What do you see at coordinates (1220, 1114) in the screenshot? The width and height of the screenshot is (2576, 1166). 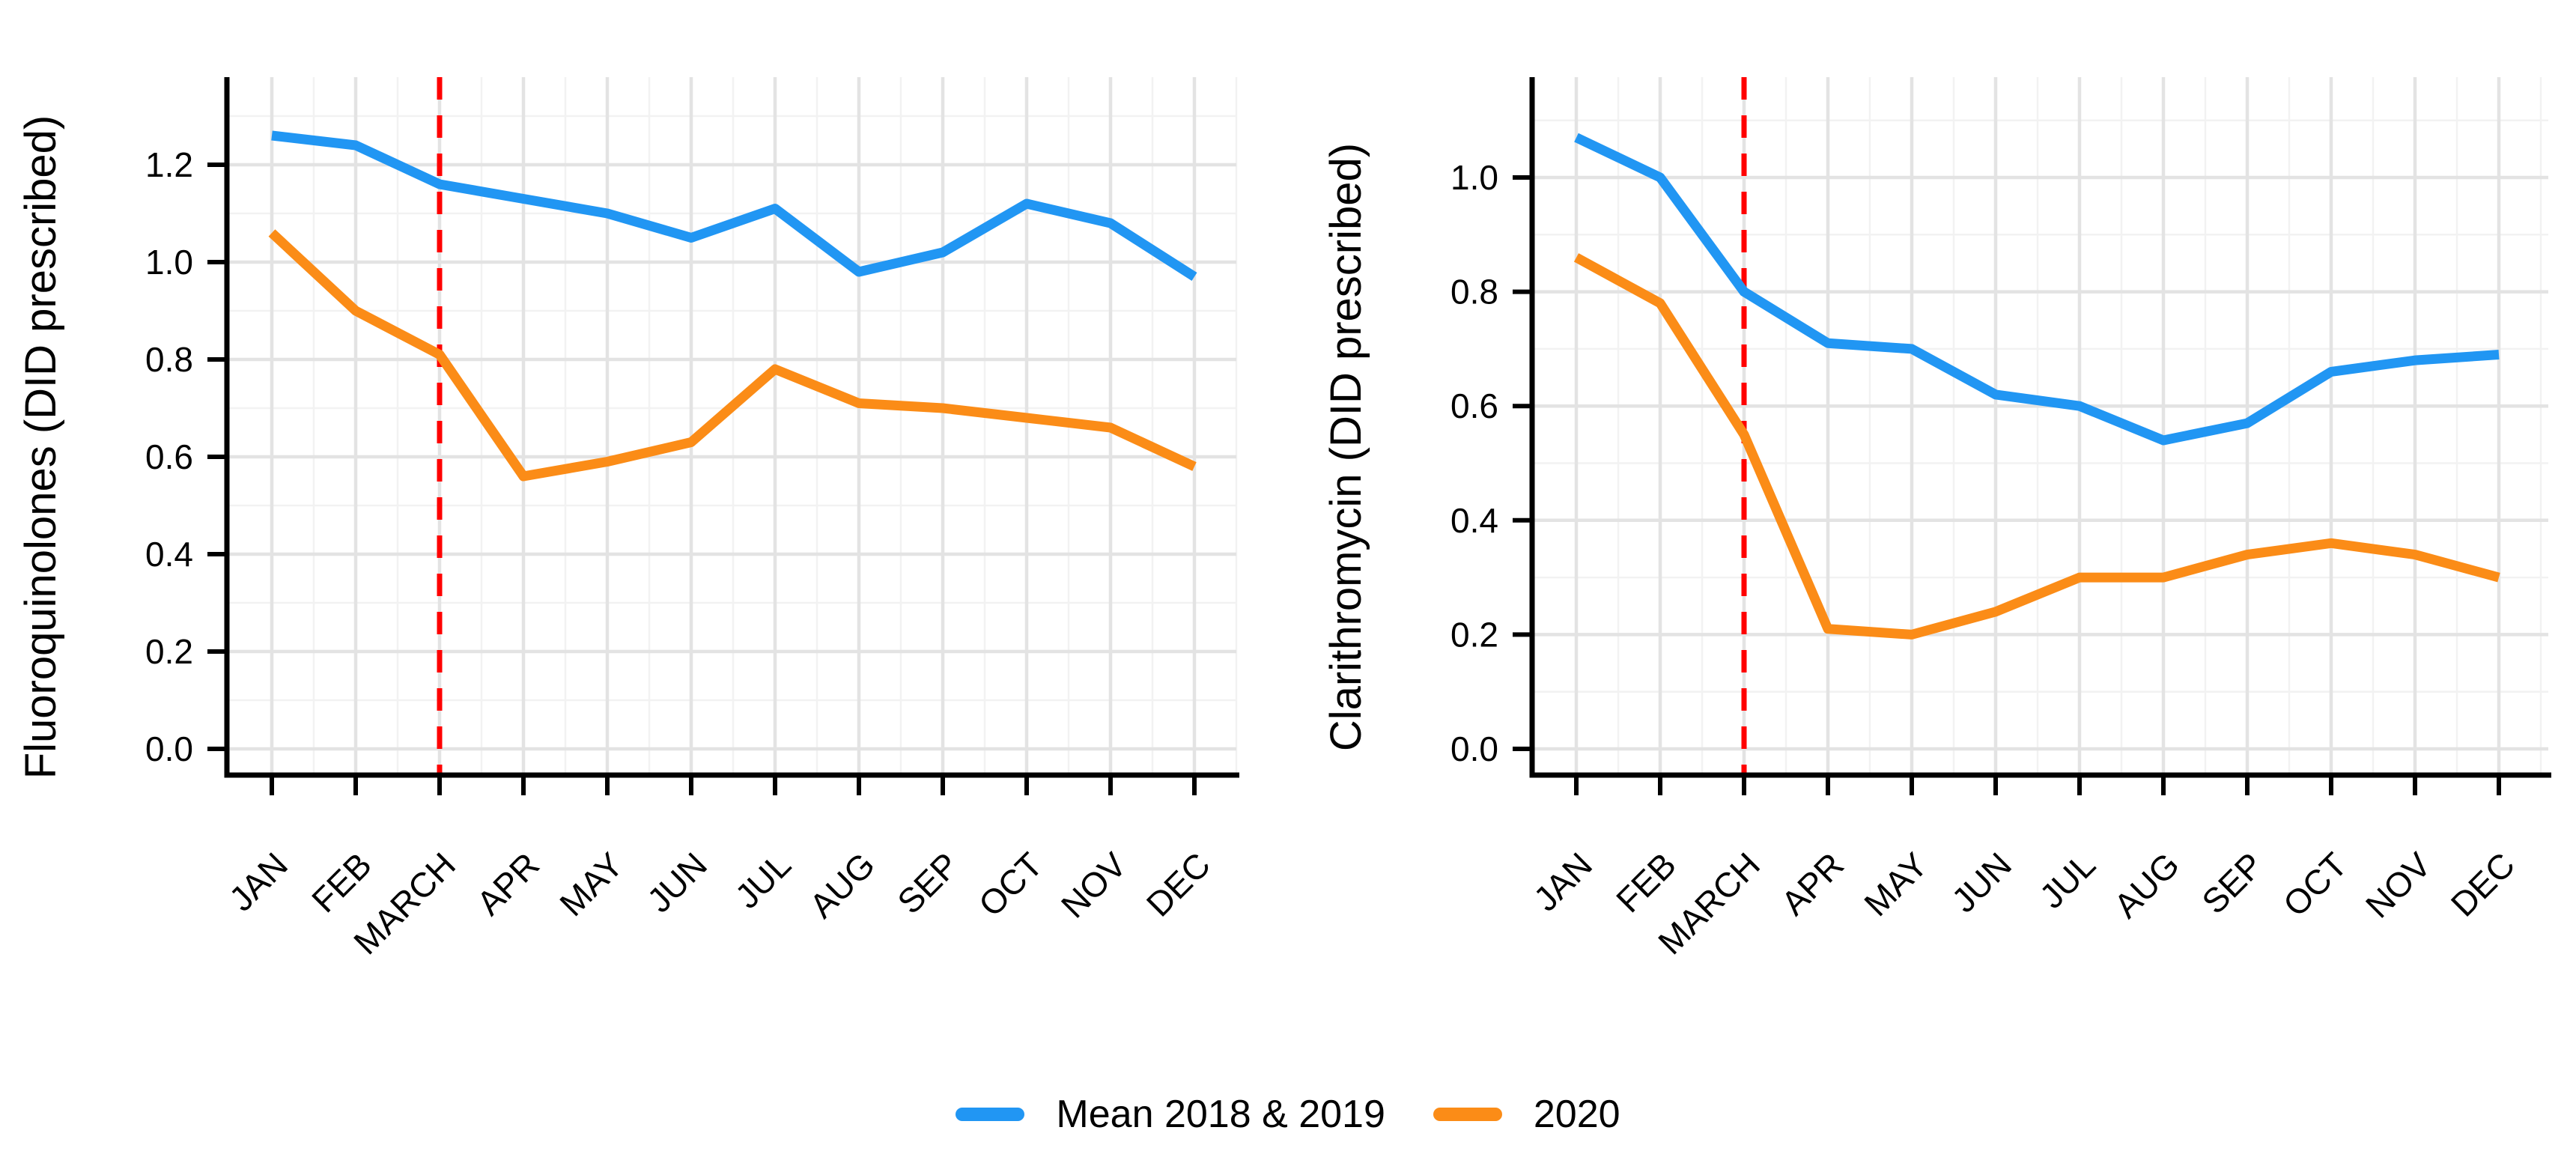 I see `legend-label-mean: Mean 2018 & 2019` at bounding box center [1220, 1114].